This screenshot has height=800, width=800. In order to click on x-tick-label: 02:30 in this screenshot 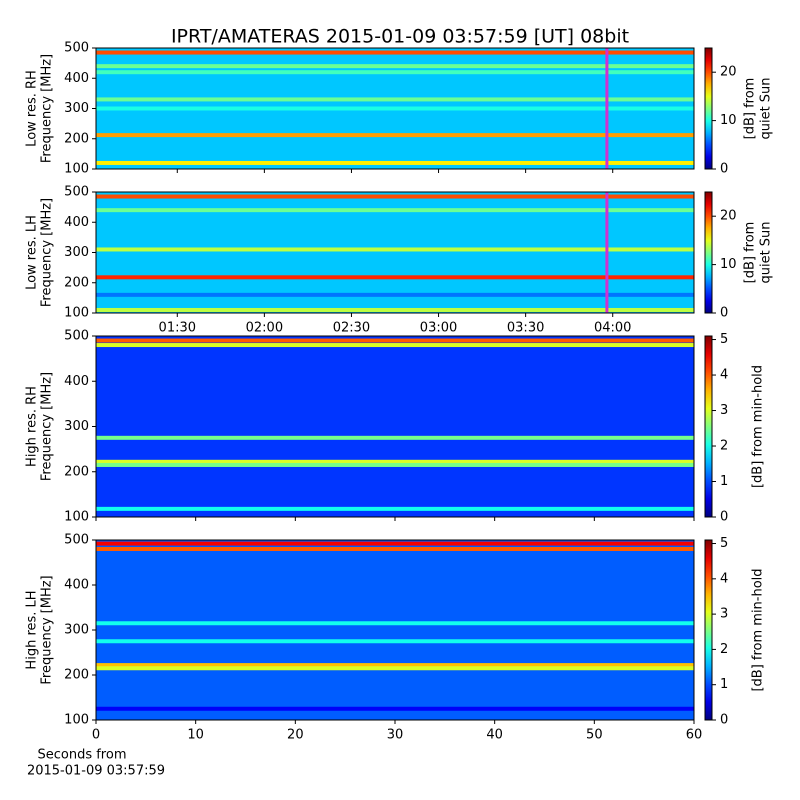, I will do `click(351, 328)`.